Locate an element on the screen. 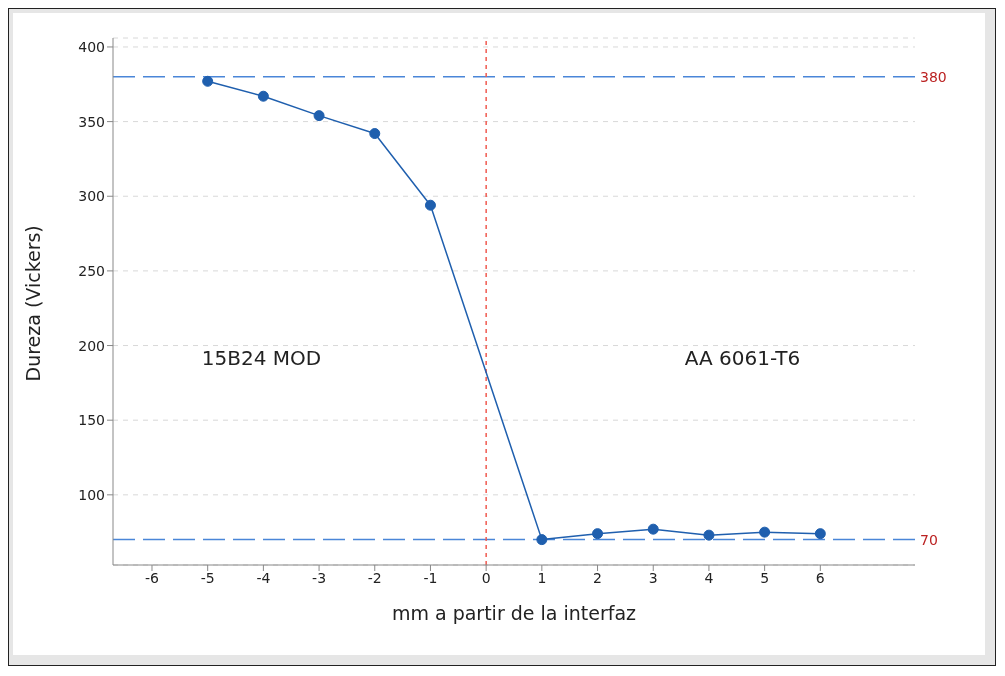 The image size is (1005, 676). y-axis-title: Dureza (Vickers) is located at coordinates (32, 303).